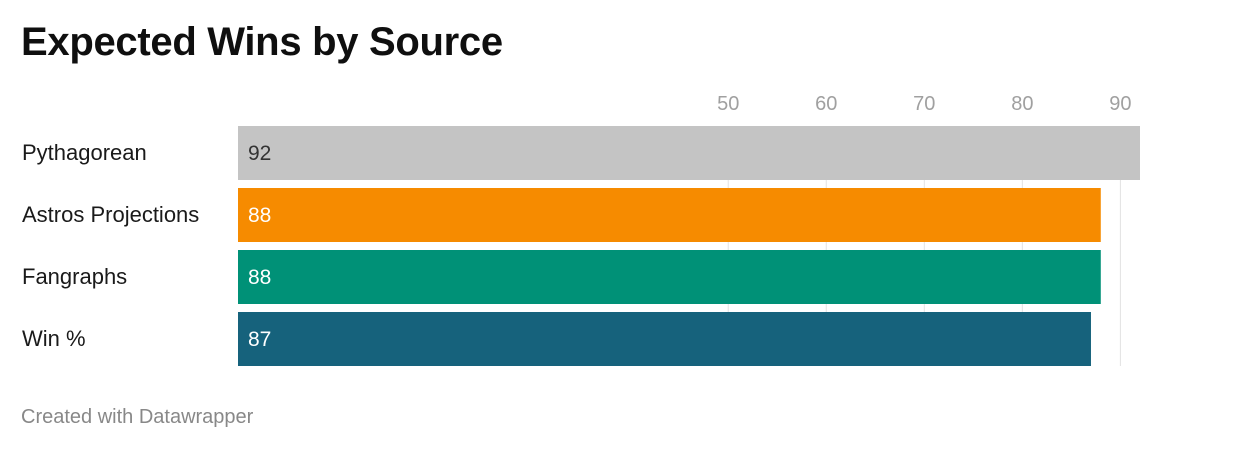 The width and height of the screenshot is (1240, 452). Describe the element at coordinates (1120, 104) in the screenshot. I see `x-tick-label: 90` at that location.